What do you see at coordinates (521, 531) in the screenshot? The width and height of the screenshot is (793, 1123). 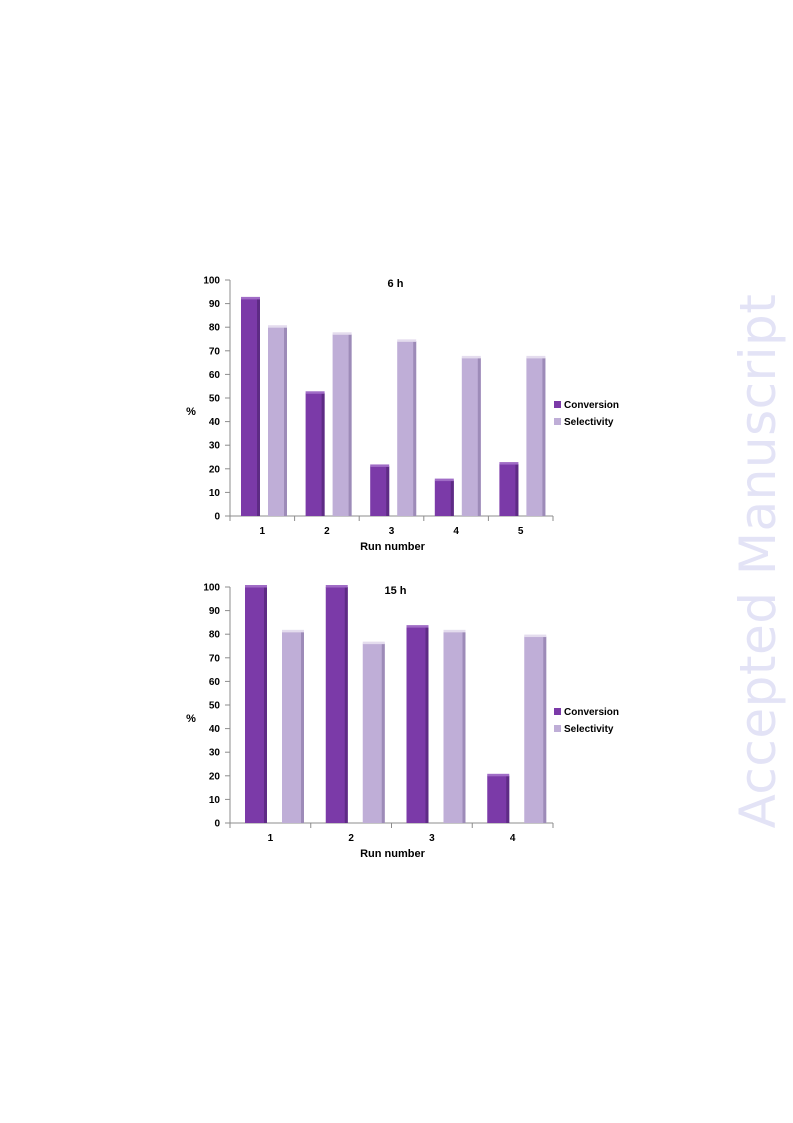 I see `x-tick-label: 5` at bounding box center [521, 531].